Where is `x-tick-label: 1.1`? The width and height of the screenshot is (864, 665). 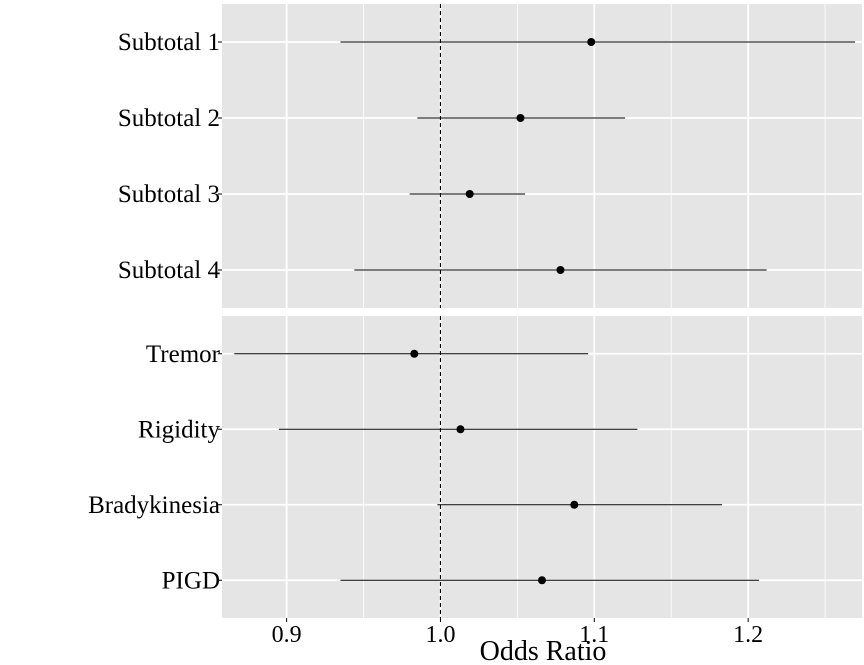
x-tick-label: 1.1 is located at coordinates (594, 635).